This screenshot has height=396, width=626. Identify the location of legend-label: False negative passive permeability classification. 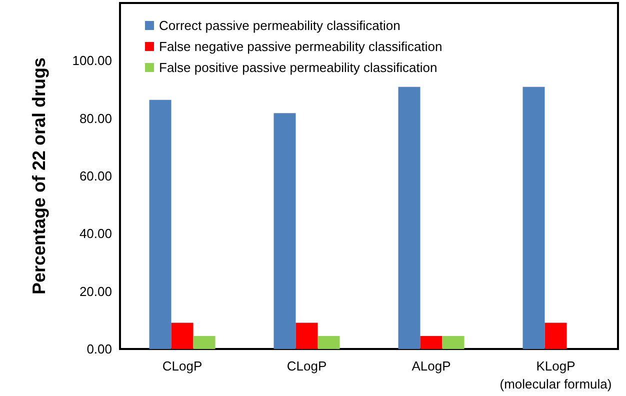
(300, 46).